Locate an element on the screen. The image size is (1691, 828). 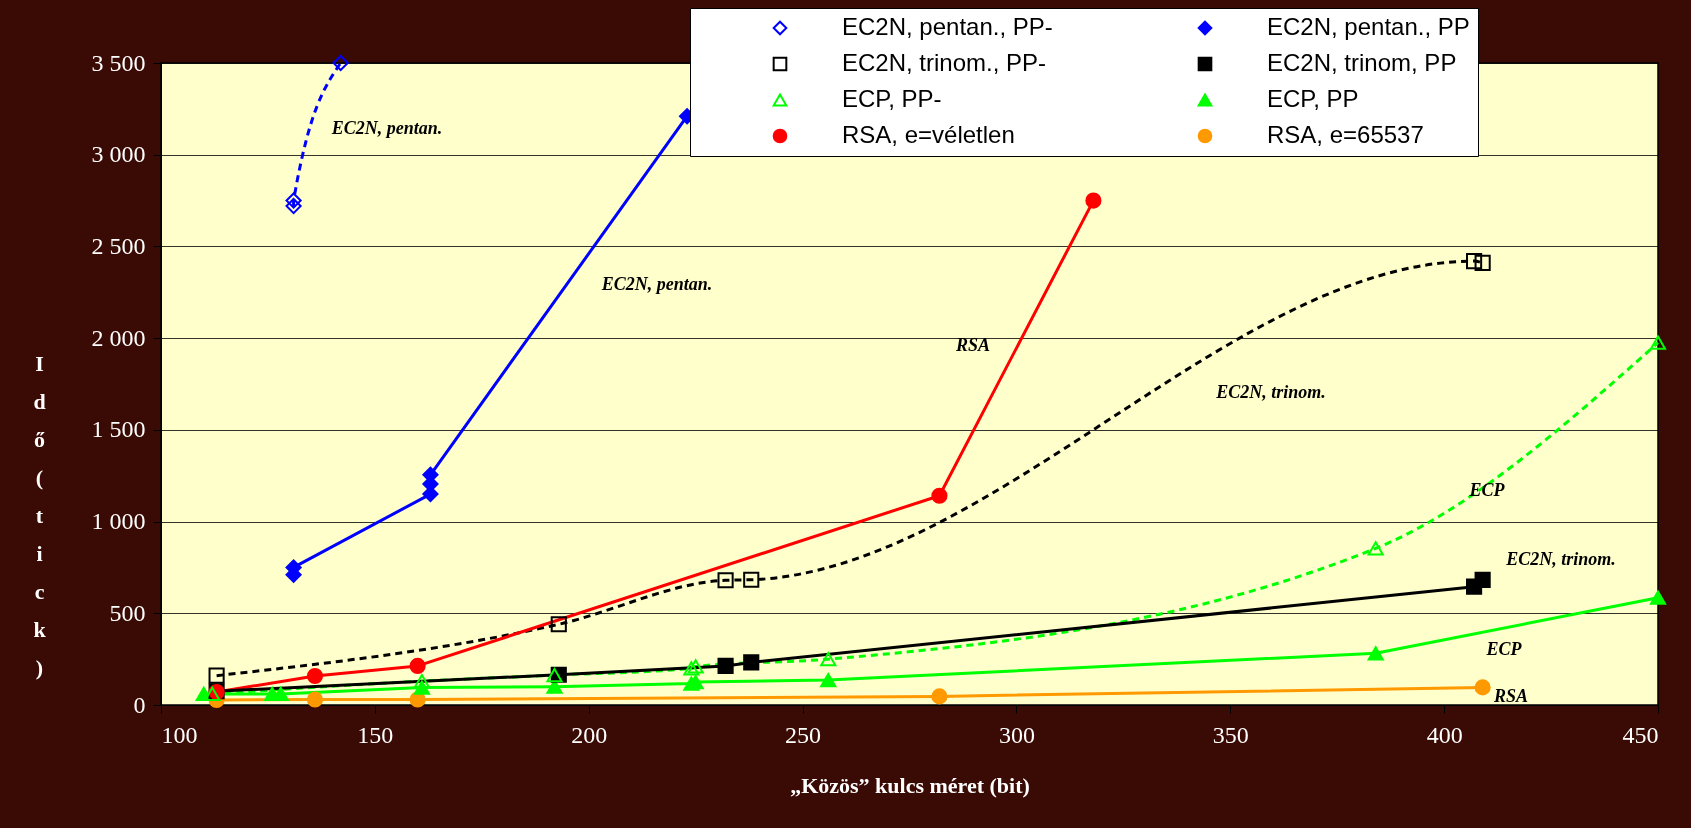
legend-label: EC2N, pentan., PP is located at coordinates (1368, 26).